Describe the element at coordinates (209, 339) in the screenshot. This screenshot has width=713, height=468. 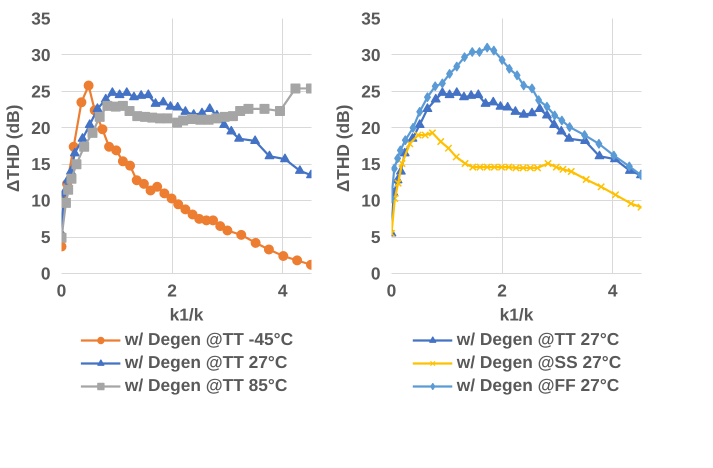
I see `legend-label: w/ Degen @TT -45°C` at that location.